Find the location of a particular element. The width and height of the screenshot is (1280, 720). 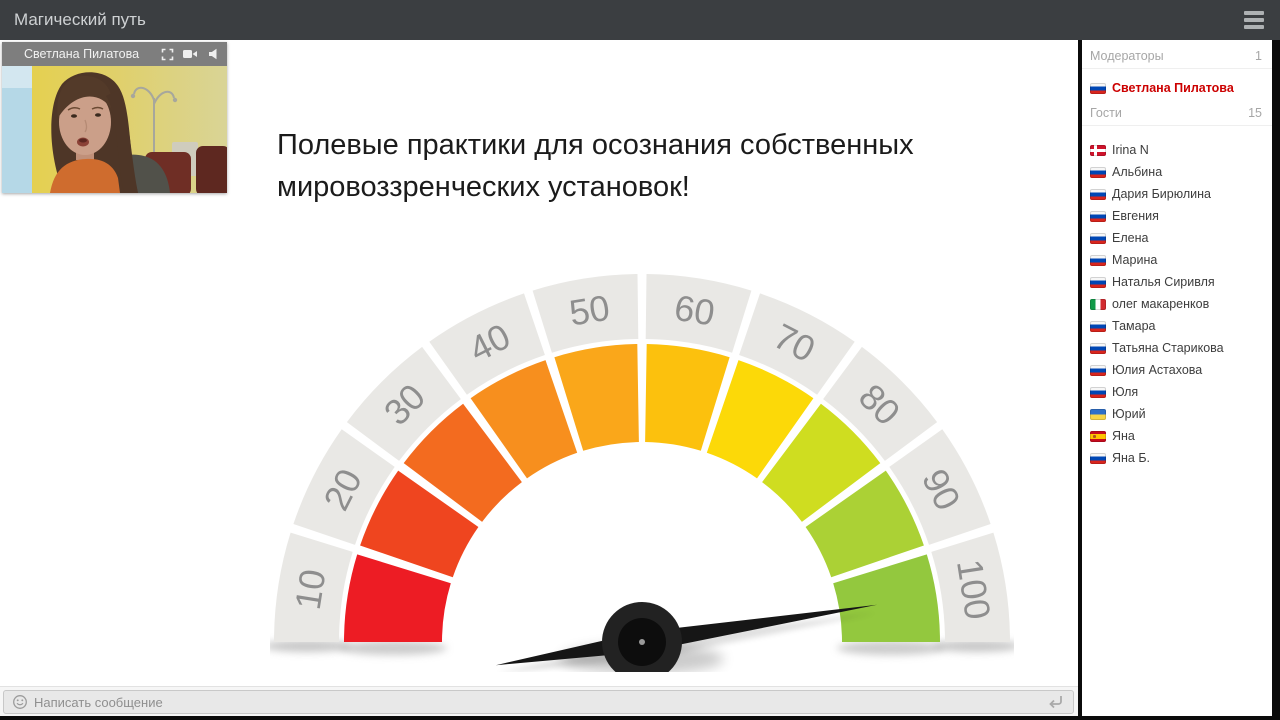

svg-text: 50 is located at coordinates (589, 310).